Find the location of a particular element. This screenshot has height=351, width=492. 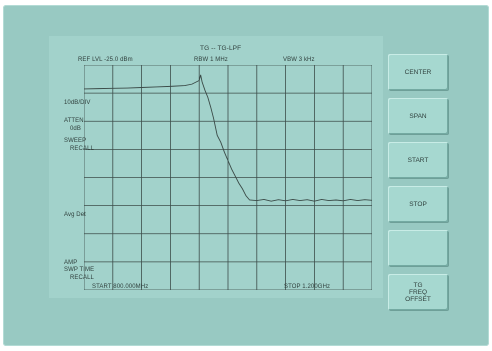

softkey-tg-label: TG is located at coordinates (418, 285).